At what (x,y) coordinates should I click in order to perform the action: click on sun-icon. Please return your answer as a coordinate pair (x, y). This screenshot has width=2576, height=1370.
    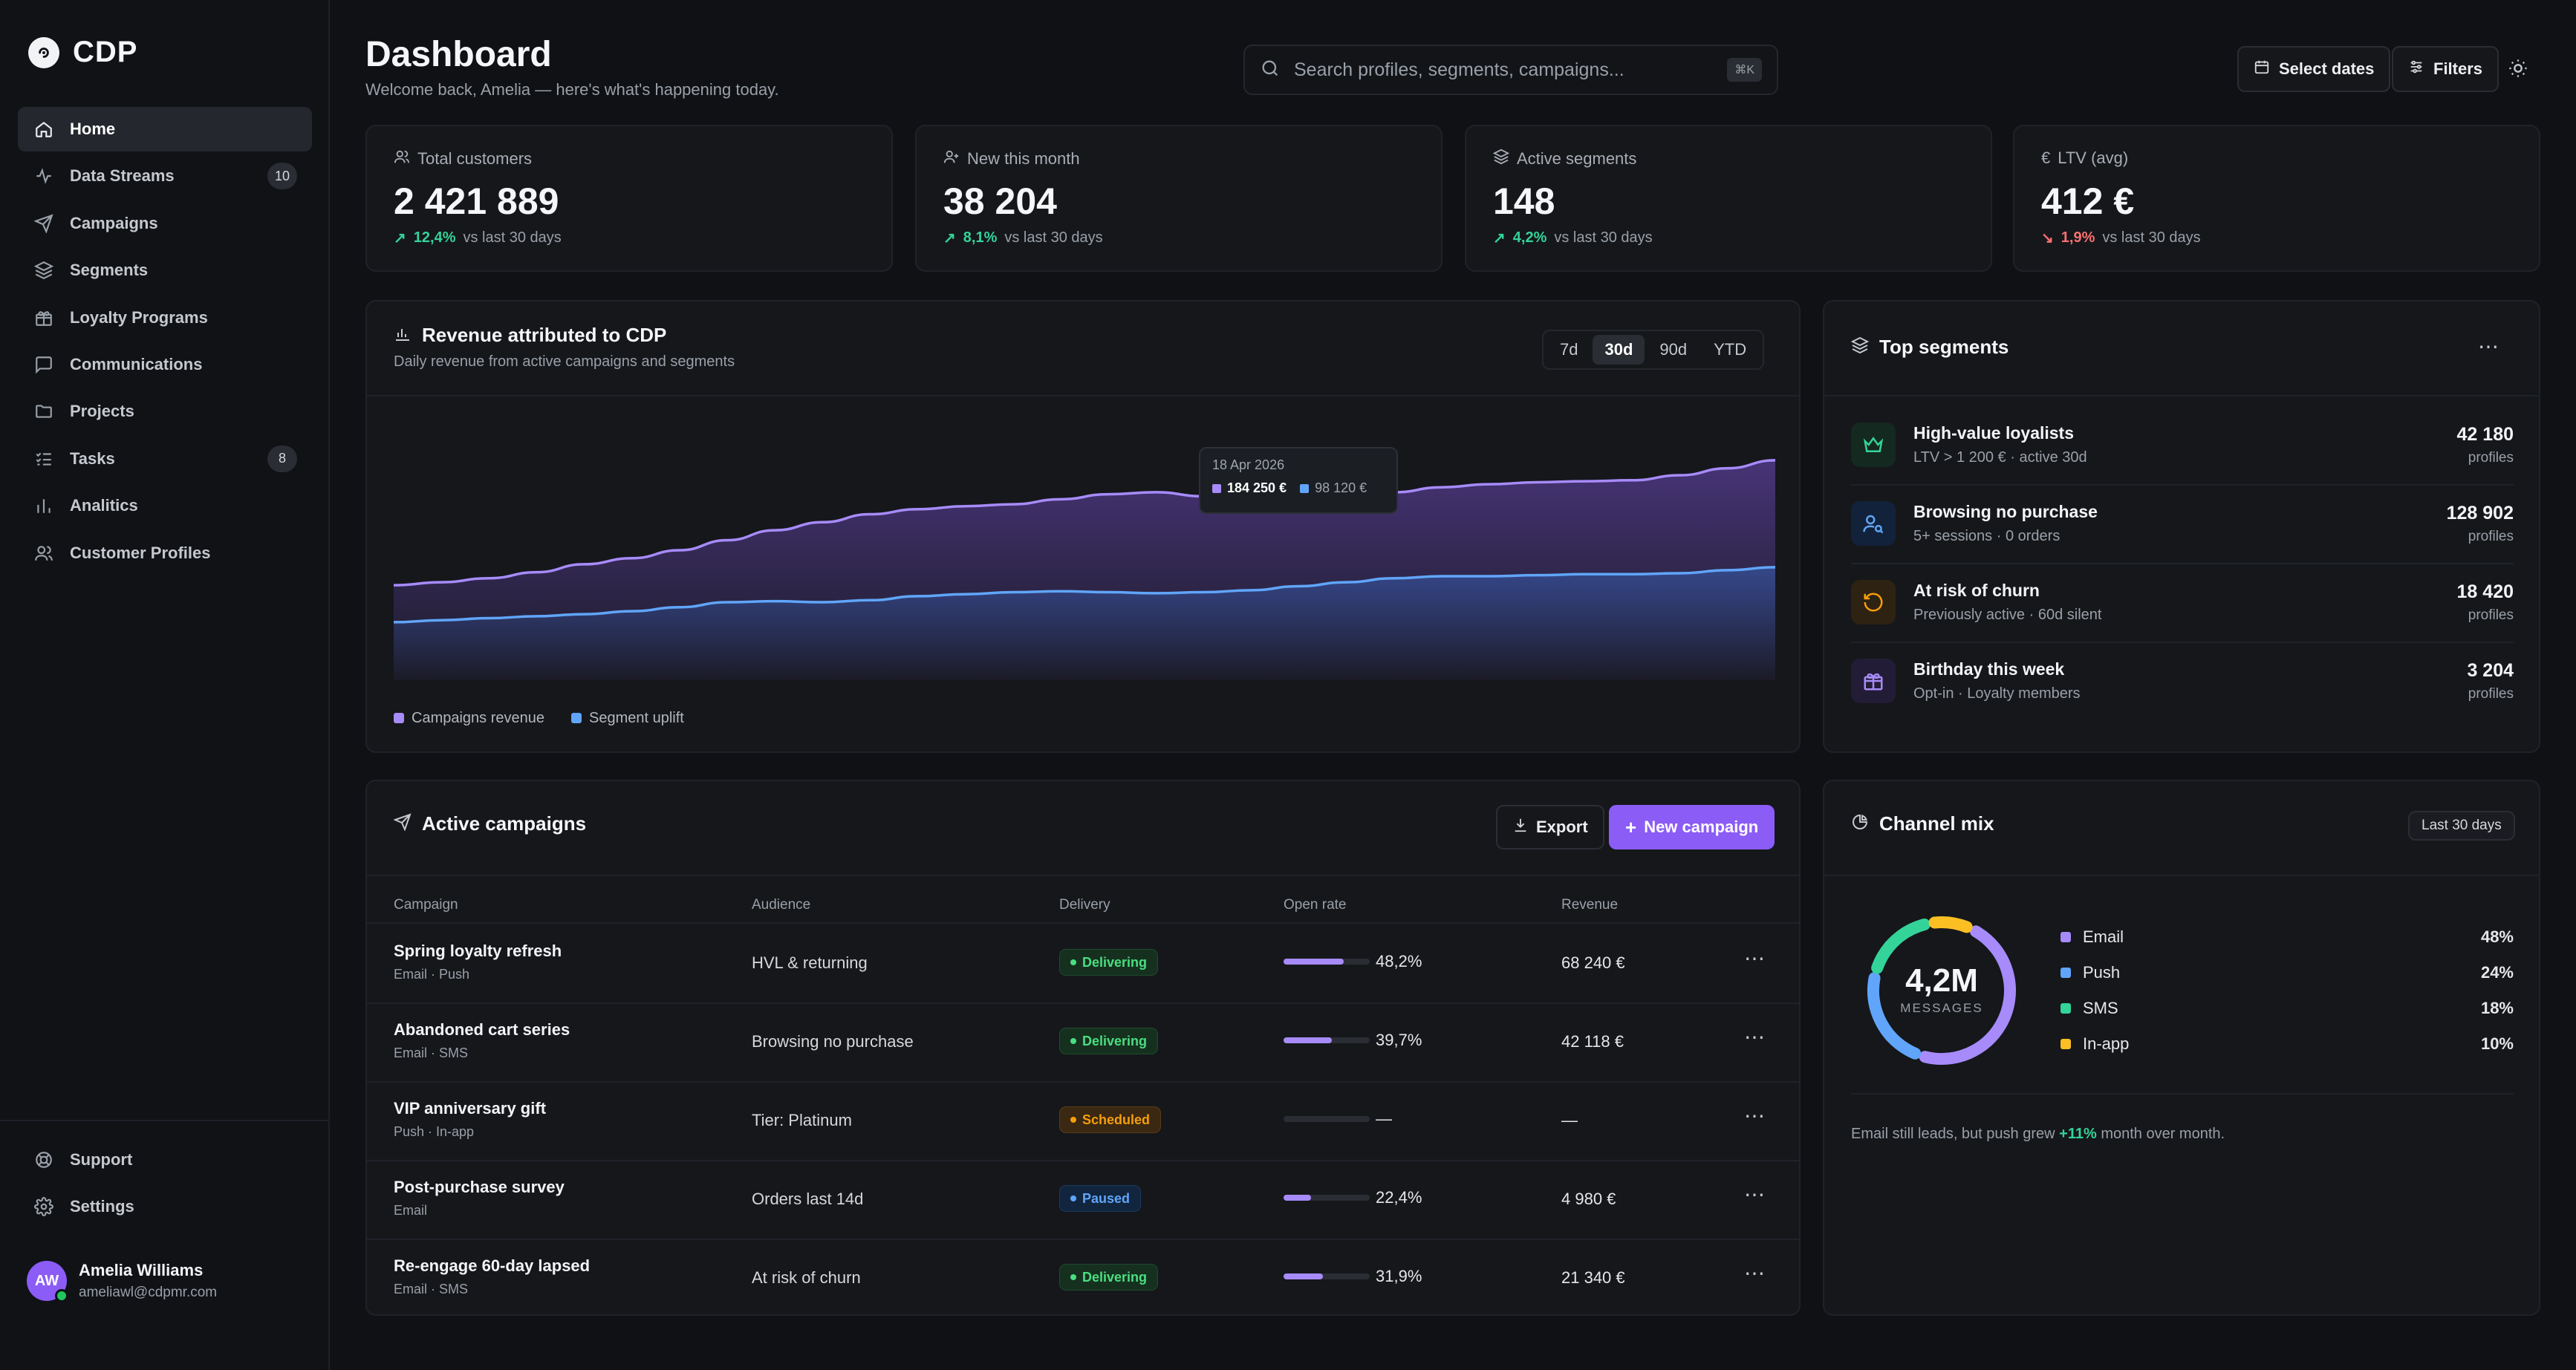
    Looking at the image, I should click on (2518, 70).